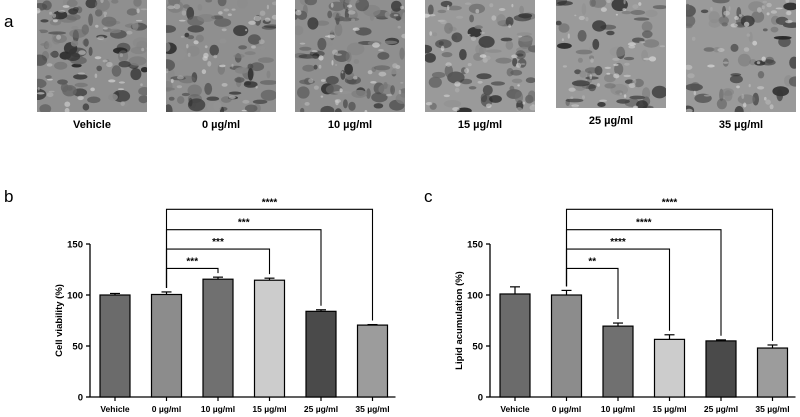 The width and height of the screenshot is (800, 417). What do you see at coordinates (115, 409) in the screenshot?
I see `viability-x-tick-label: Vehicle` at bounding box center [115, 409].